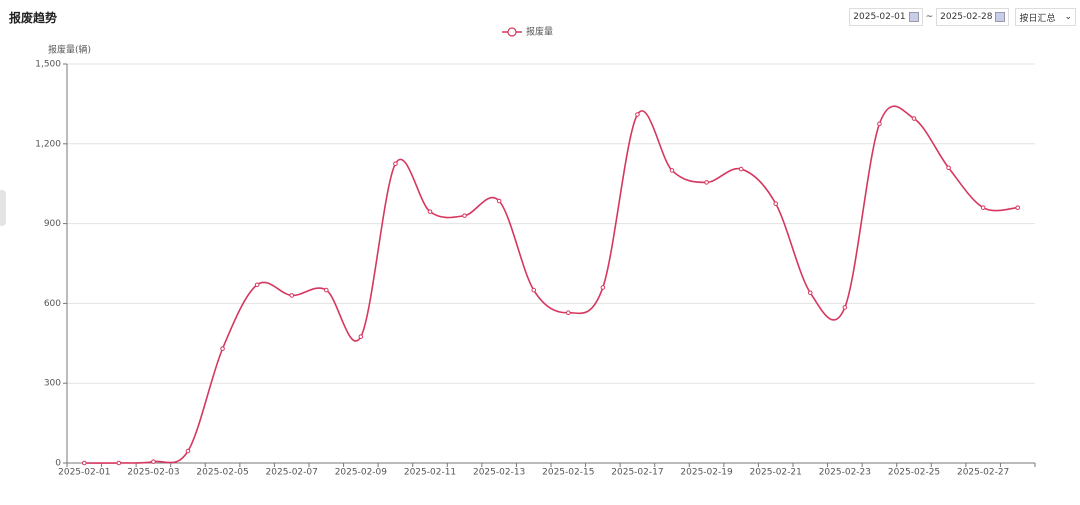 This screenshot has height=505, width=1080. What do you see at coordinates (153, 473) in the screenshot?
I see `x-tick-label: 2025-02-03` at bounding box center [153, 473].